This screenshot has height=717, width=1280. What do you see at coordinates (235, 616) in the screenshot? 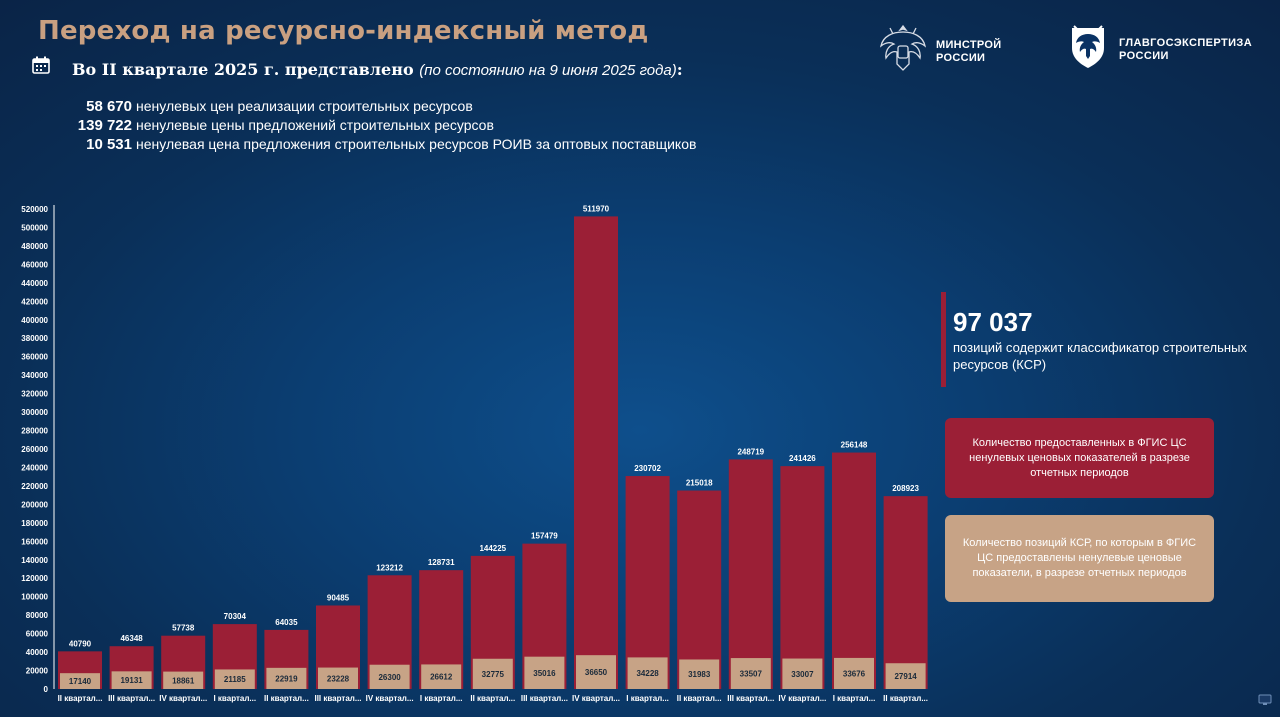
I see `bar-value-label: 70304` at bounding box center [235, 616].